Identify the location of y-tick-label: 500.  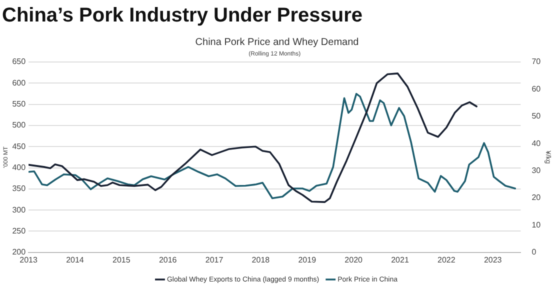
(19, 125).